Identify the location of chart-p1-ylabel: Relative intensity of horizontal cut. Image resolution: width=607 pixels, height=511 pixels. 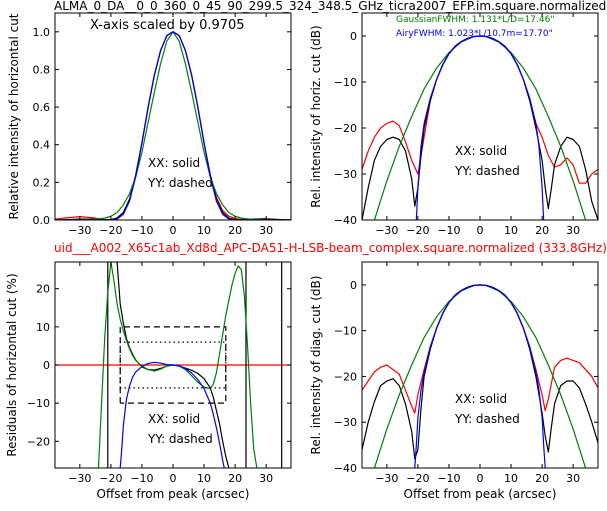
(14, 116).